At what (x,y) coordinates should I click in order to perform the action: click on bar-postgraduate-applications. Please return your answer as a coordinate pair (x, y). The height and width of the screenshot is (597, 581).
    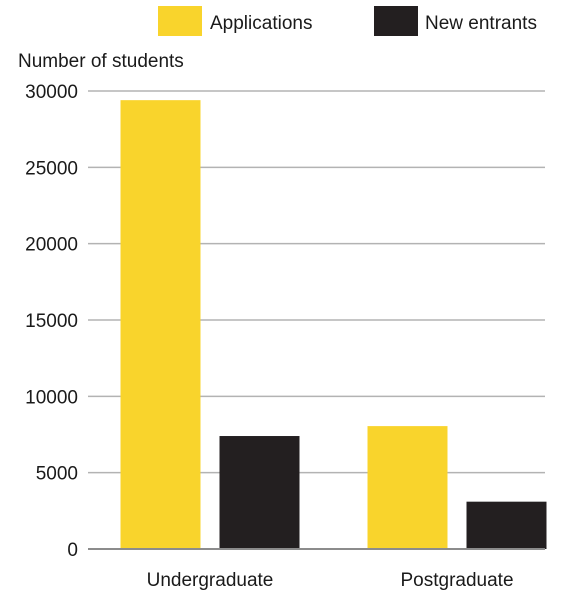
    Looking at the image, I should click on (407, 487).